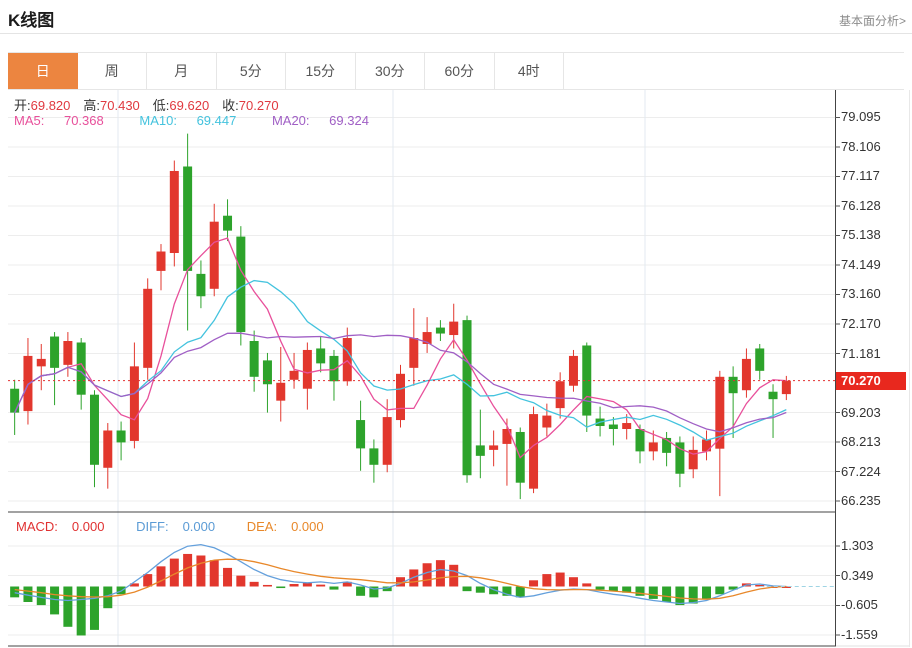 This screenshot has width=912, height=648. What do you see at coordinates (456, 33) in the screenshot?
I see `header-divider` at bounding box center [456, 33].